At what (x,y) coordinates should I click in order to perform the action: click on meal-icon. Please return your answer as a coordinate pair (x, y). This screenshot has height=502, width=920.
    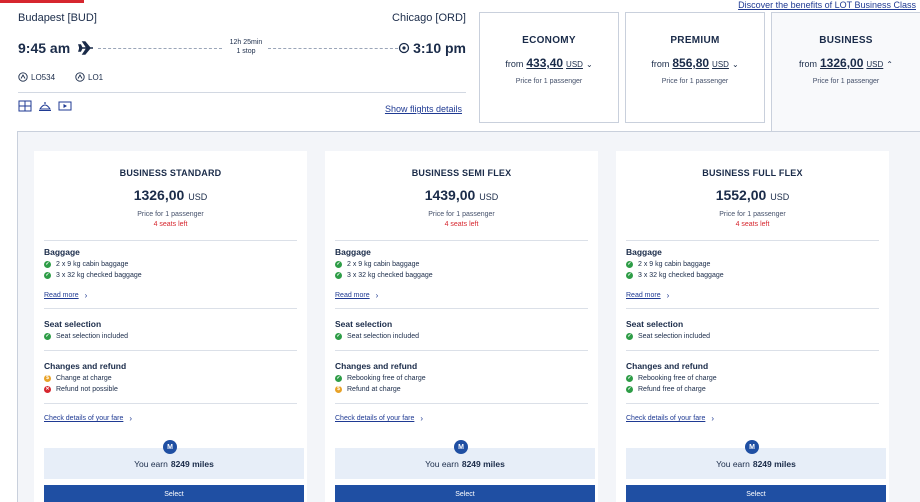
    Looking at the image, I should click on (45, 106).